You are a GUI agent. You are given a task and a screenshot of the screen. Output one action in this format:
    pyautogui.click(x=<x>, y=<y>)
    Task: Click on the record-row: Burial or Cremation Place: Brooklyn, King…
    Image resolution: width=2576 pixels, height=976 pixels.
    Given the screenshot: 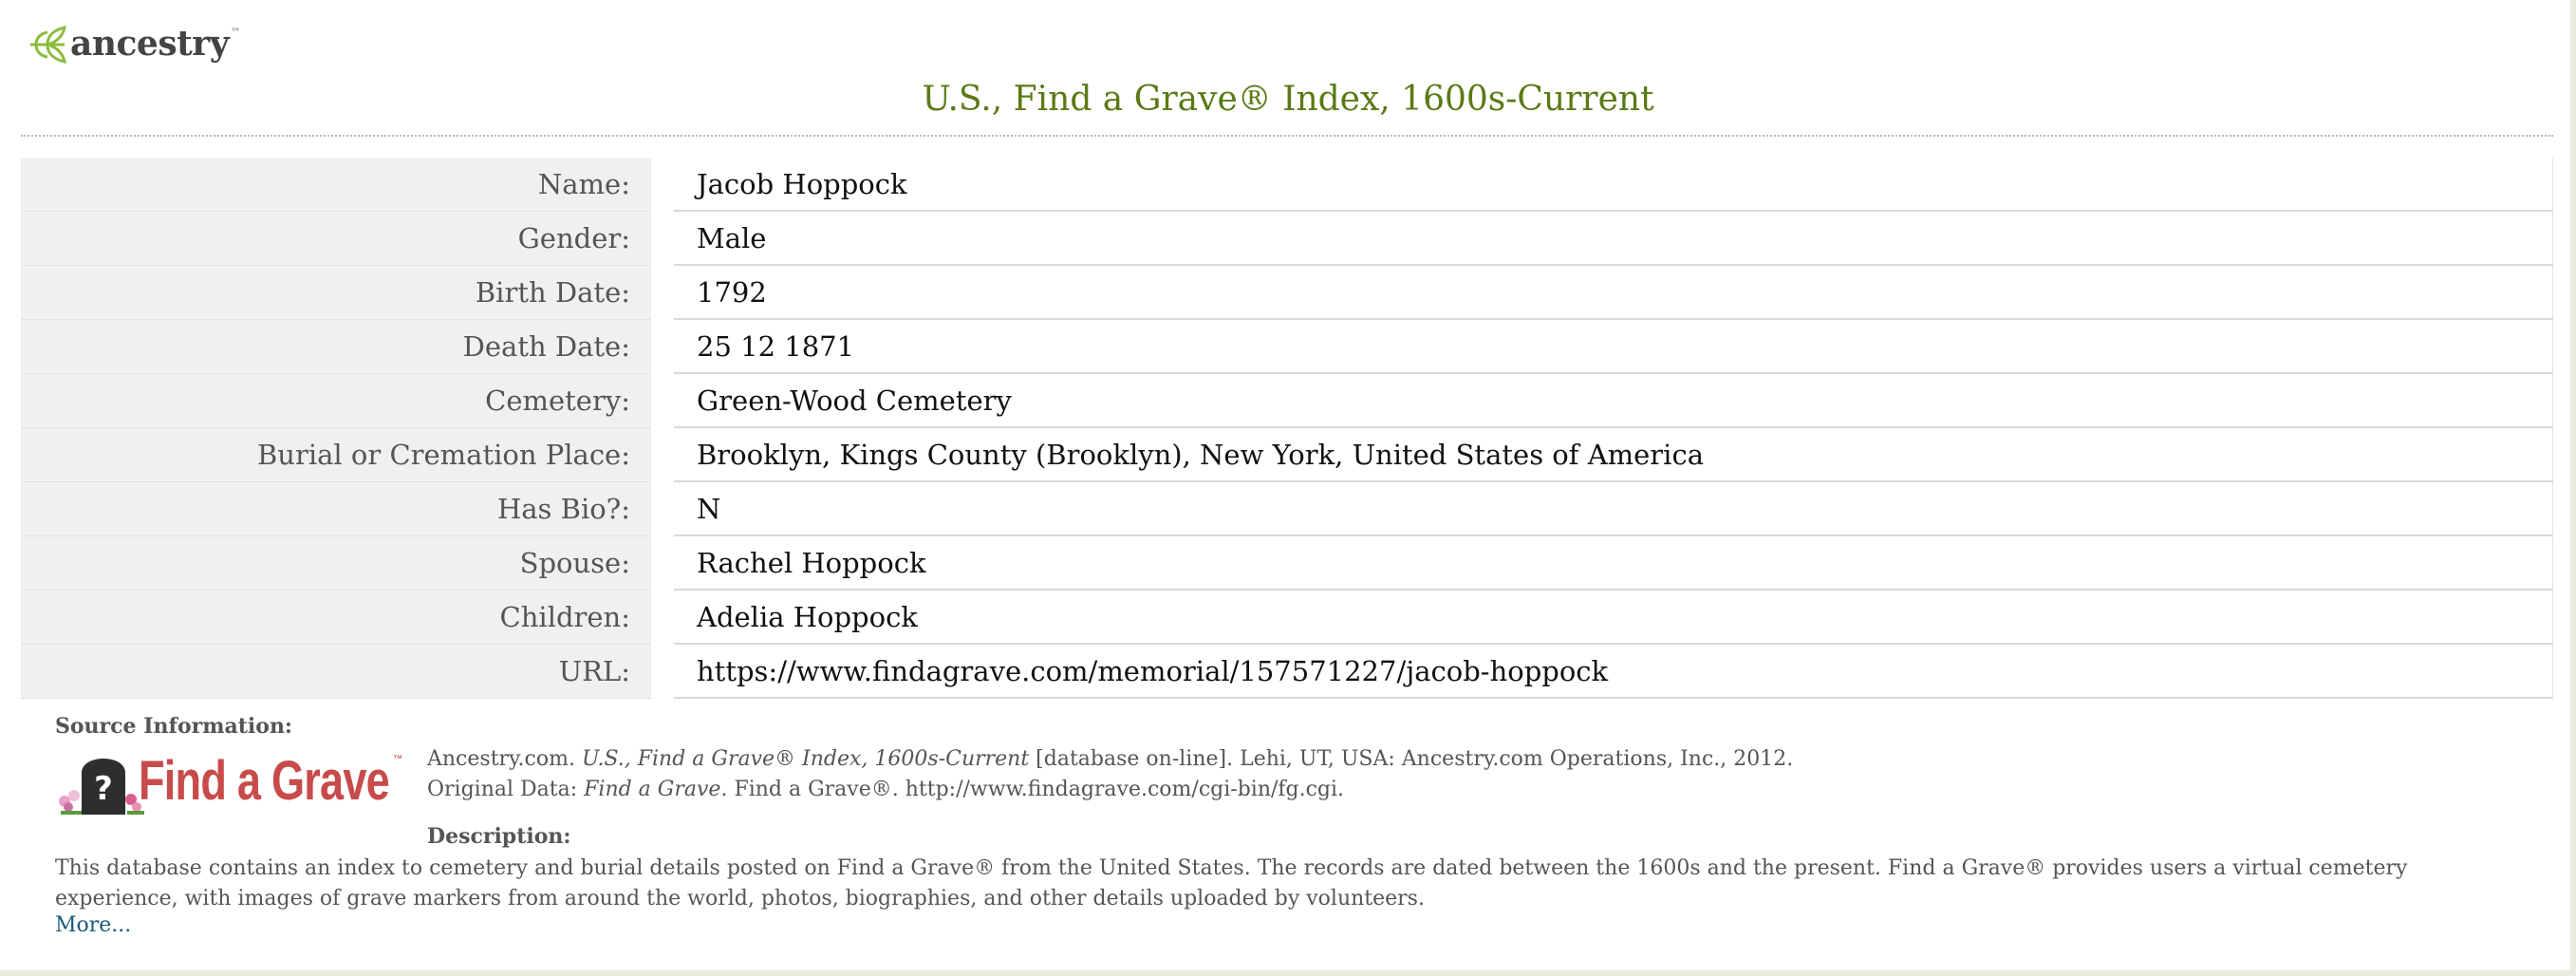 What is the action you would take?
    pyautogui.click(x=1287, y=454)
    